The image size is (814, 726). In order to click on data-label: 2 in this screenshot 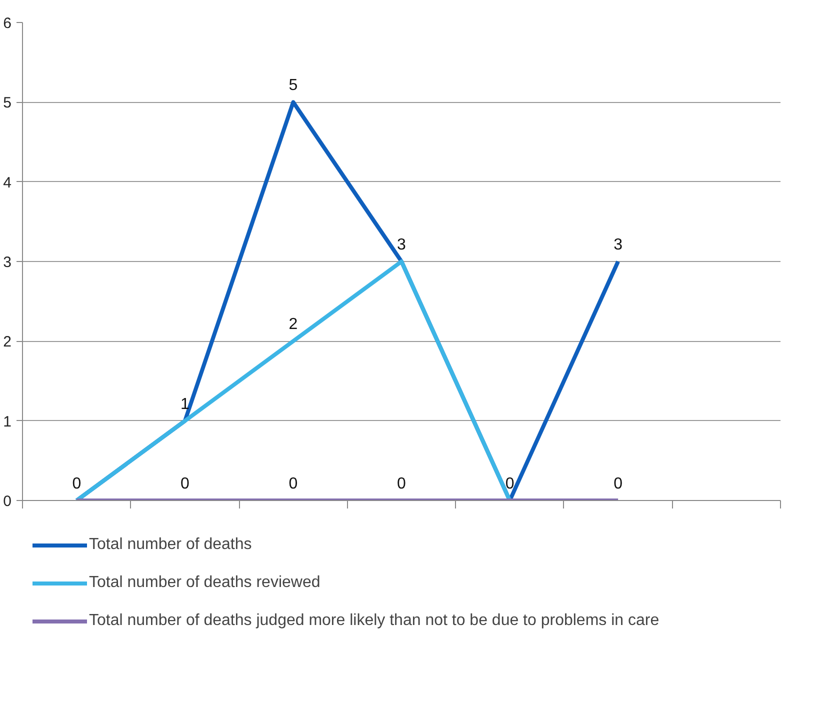, I will do `click(293, 325)`.